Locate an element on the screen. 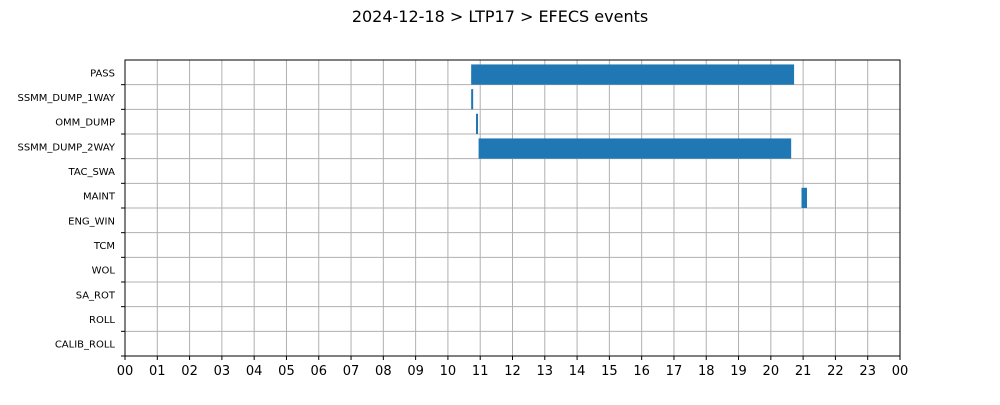 The height and width of the screenshot is (405, 1000). x-tick-label: 02 is located at coordinates (189, 371).